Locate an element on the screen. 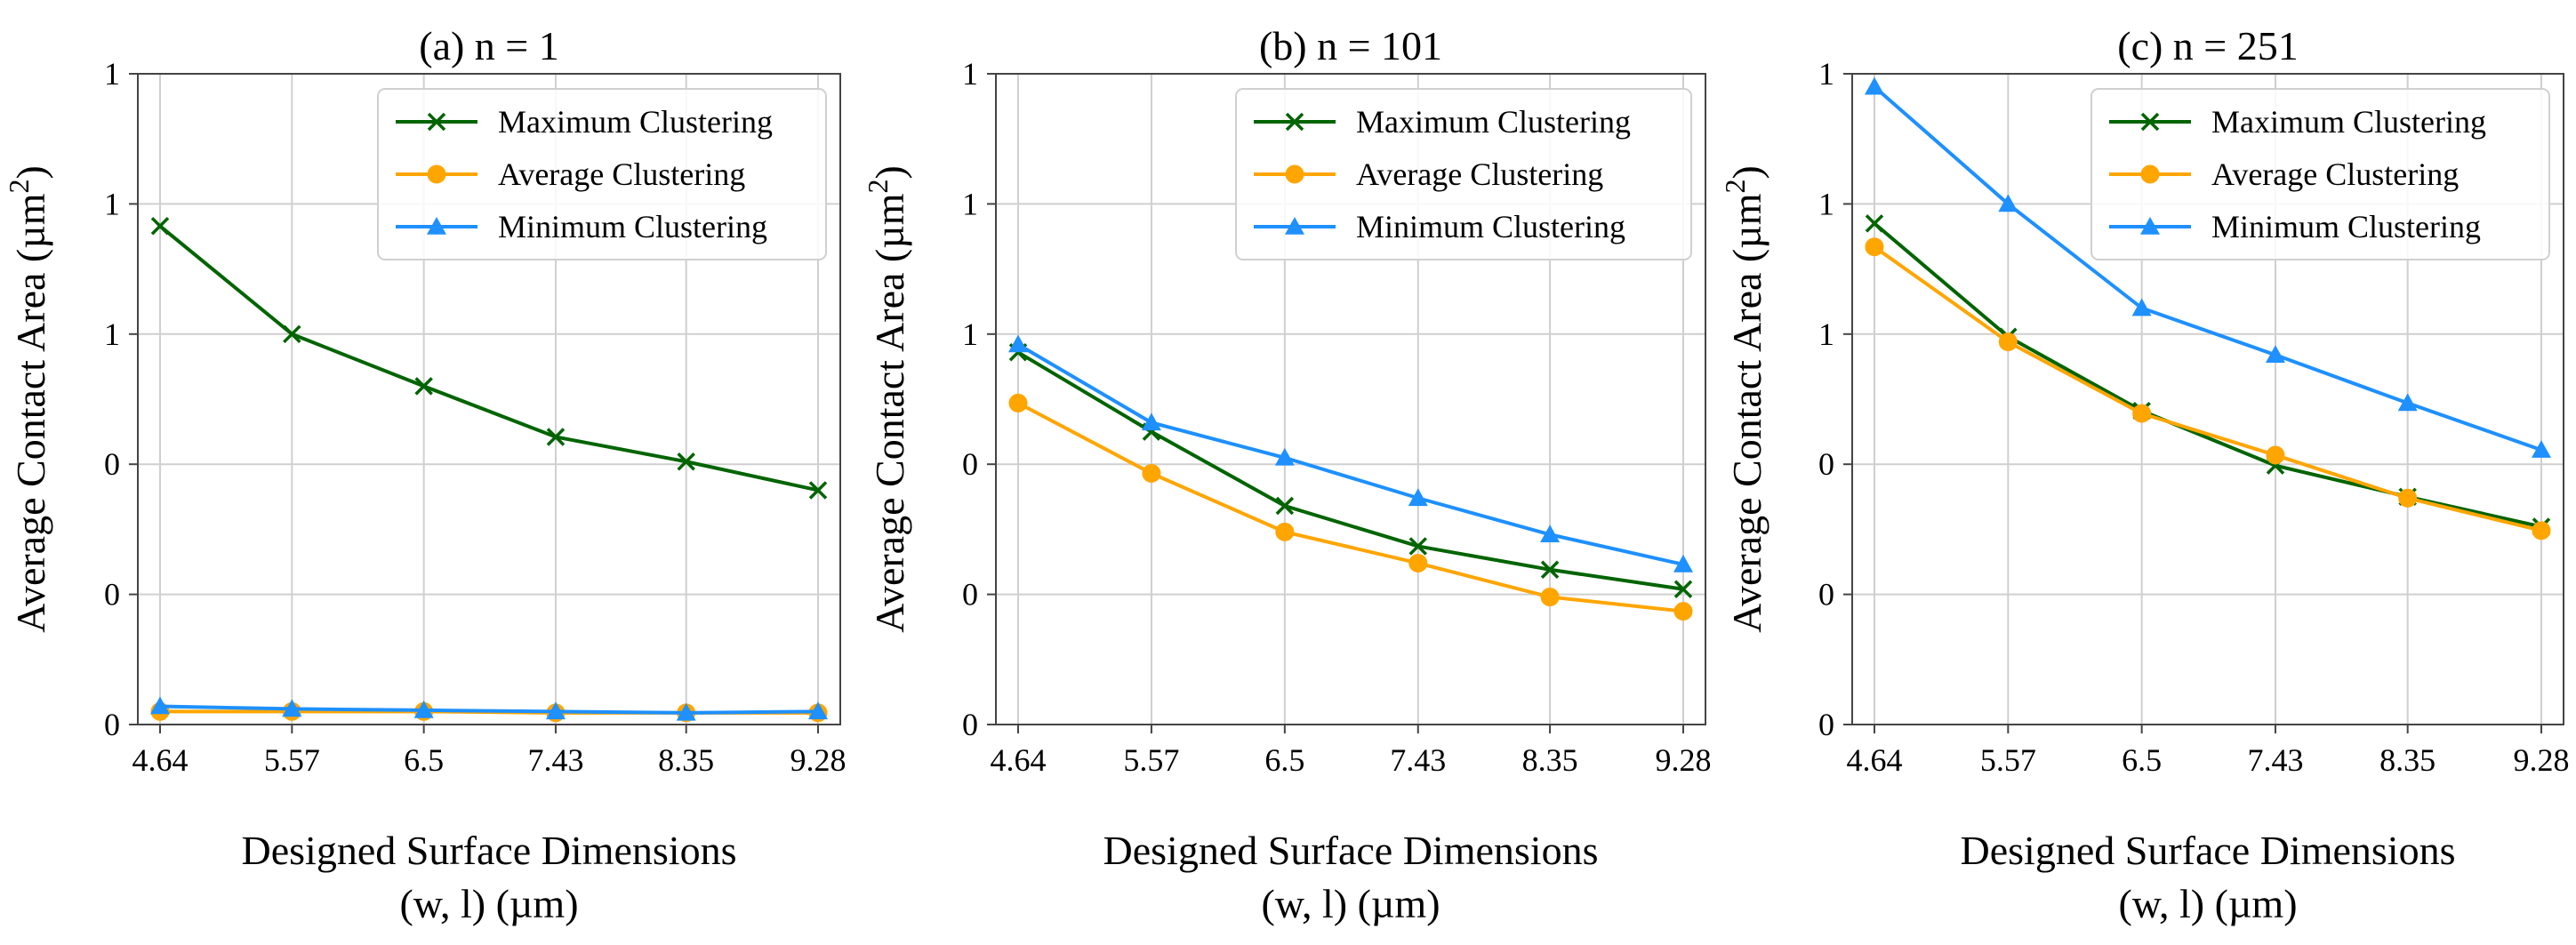  legend-label-maximum-clustering: Maximum Clustering is located at coordinates (635, 122).